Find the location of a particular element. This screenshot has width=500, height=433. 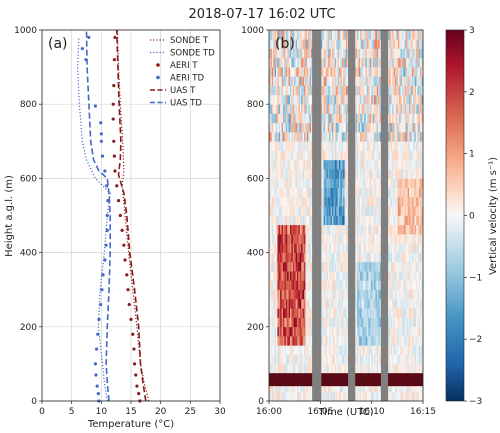

y-tick-label: 400 is located at coordinates (28, 254).